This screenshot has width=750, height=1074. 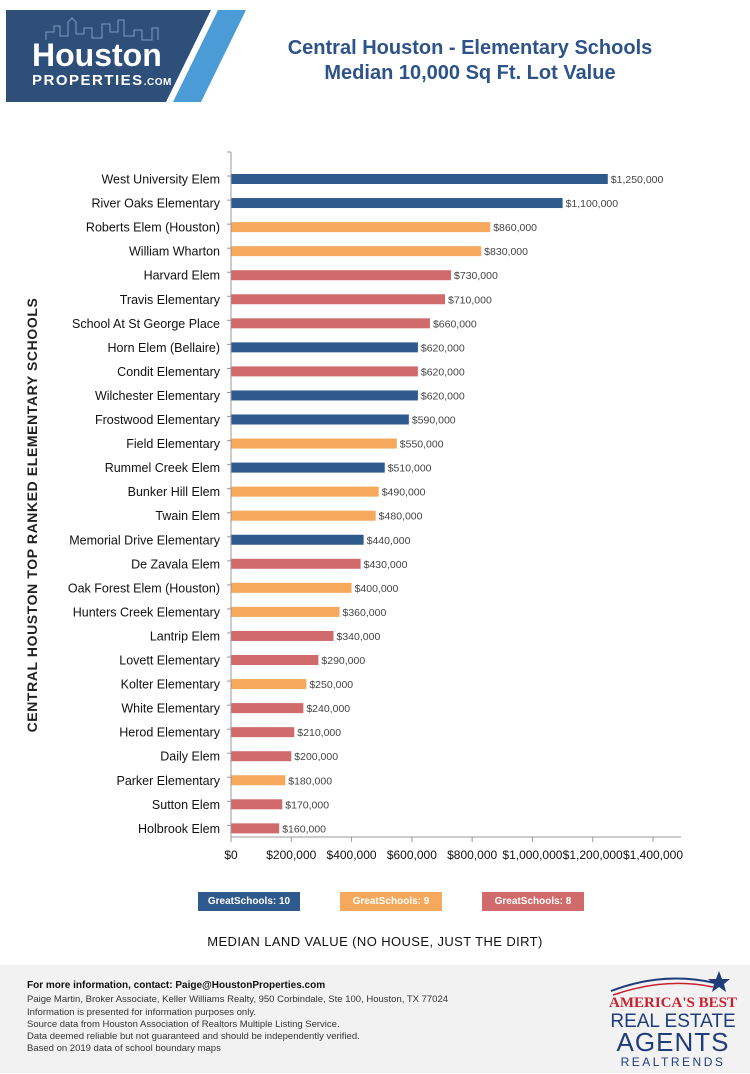 What do you see at coordinates (304, 829) in the screenshot?
I see `value-label: $160,000` at bounding box center [304, 829].